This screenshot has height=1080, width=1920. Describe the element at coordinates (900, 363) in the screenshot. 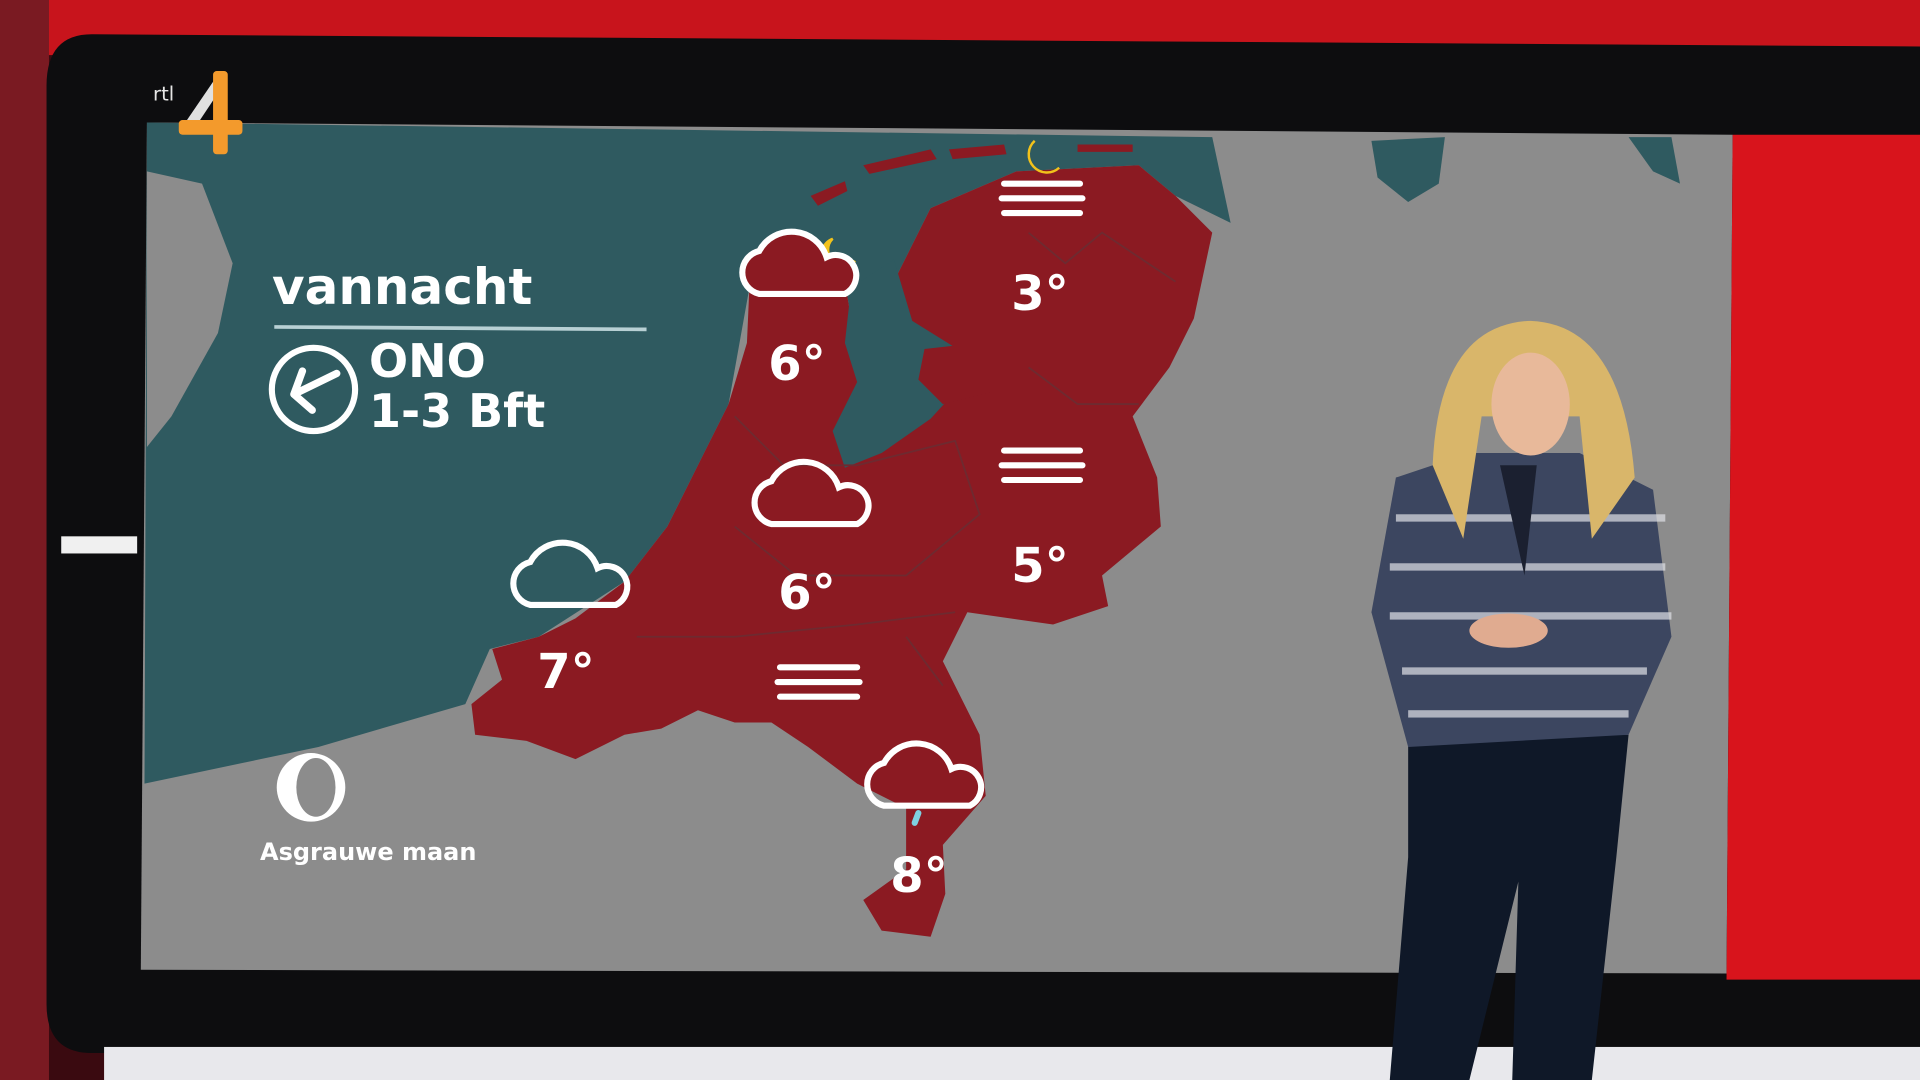

I see `ijsselmeer` at that location.